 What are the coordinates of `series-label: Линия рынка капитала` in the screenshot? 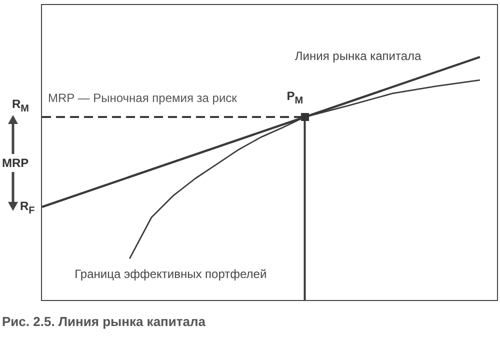 It's located at (358, 56).